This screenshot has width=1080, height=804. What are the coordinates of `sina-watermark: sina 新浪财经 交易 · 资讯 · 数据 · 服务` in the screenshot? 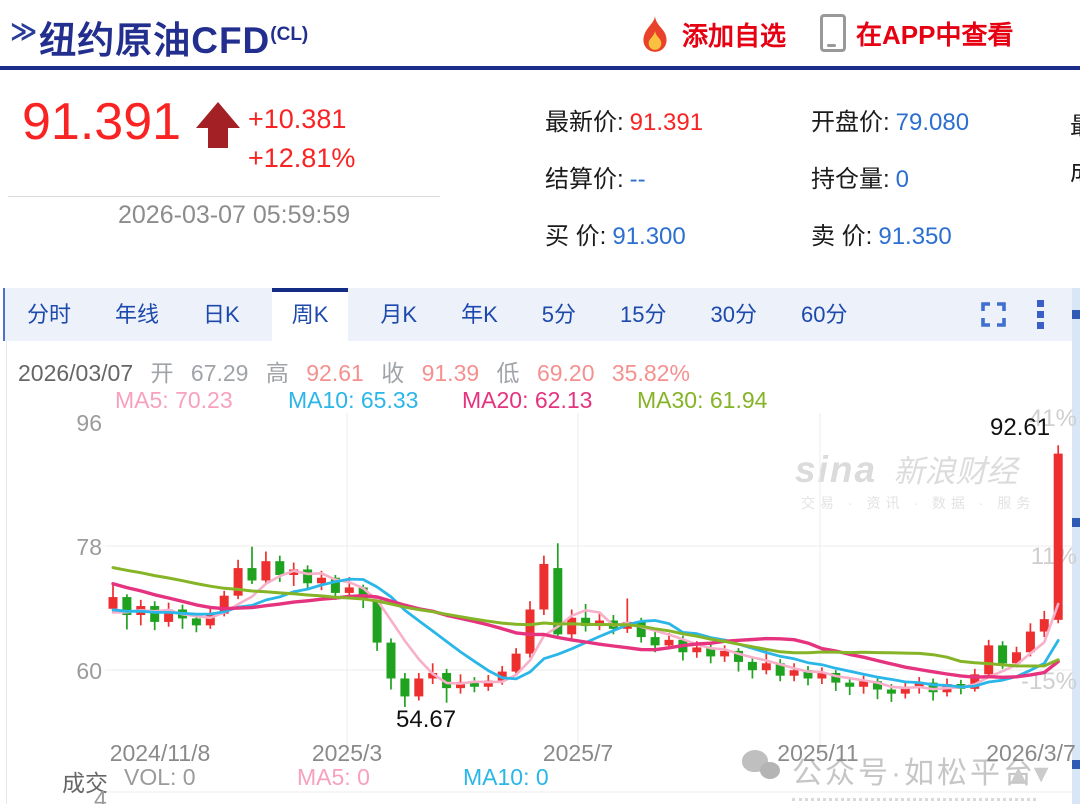 It's located at (915, 479).